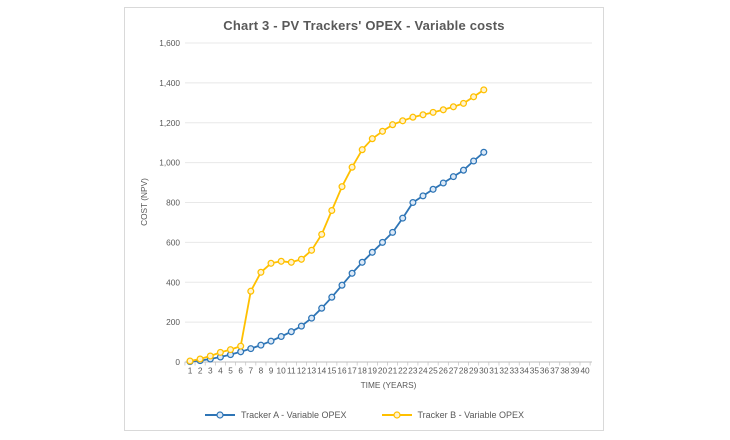  Describe the element at coordinates (322, 371) in the screenshot. I see `x-tick-label: 14` at that location.